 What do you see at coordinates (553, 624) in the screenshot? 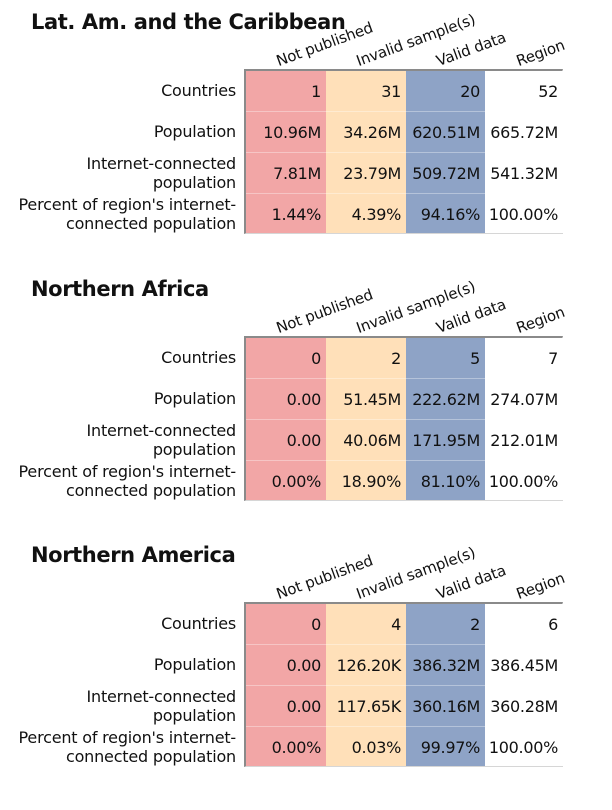
I see `table-cell: 6` at bounding box center [553, 624].